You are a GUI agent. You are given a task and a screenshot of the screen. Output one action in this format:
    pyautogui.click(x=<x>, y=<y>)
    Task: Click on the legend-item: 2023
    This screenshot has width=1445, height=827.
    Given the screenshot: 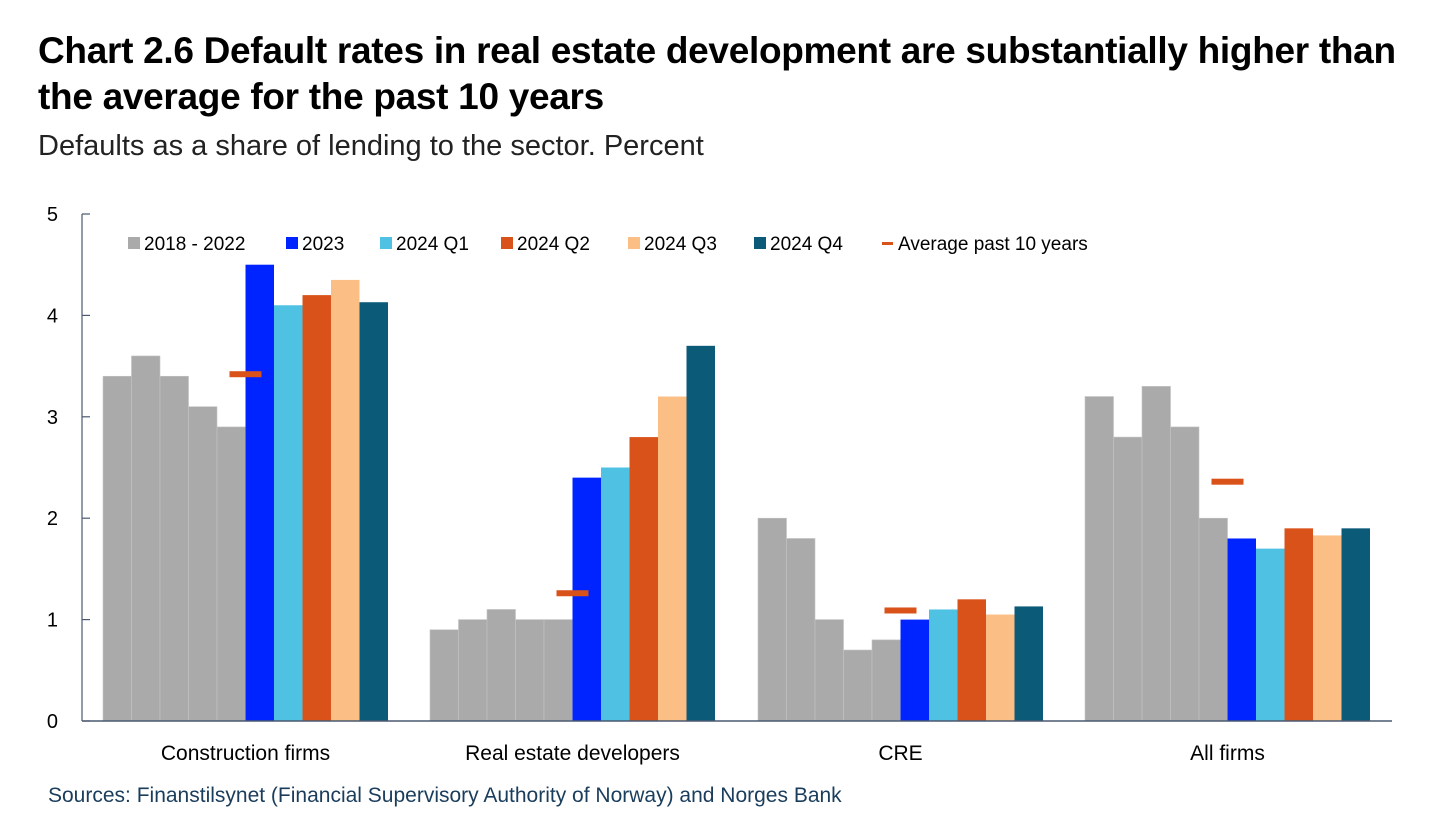 What is the action you would take?
    pyautogui.click(x=315, y=244)
    